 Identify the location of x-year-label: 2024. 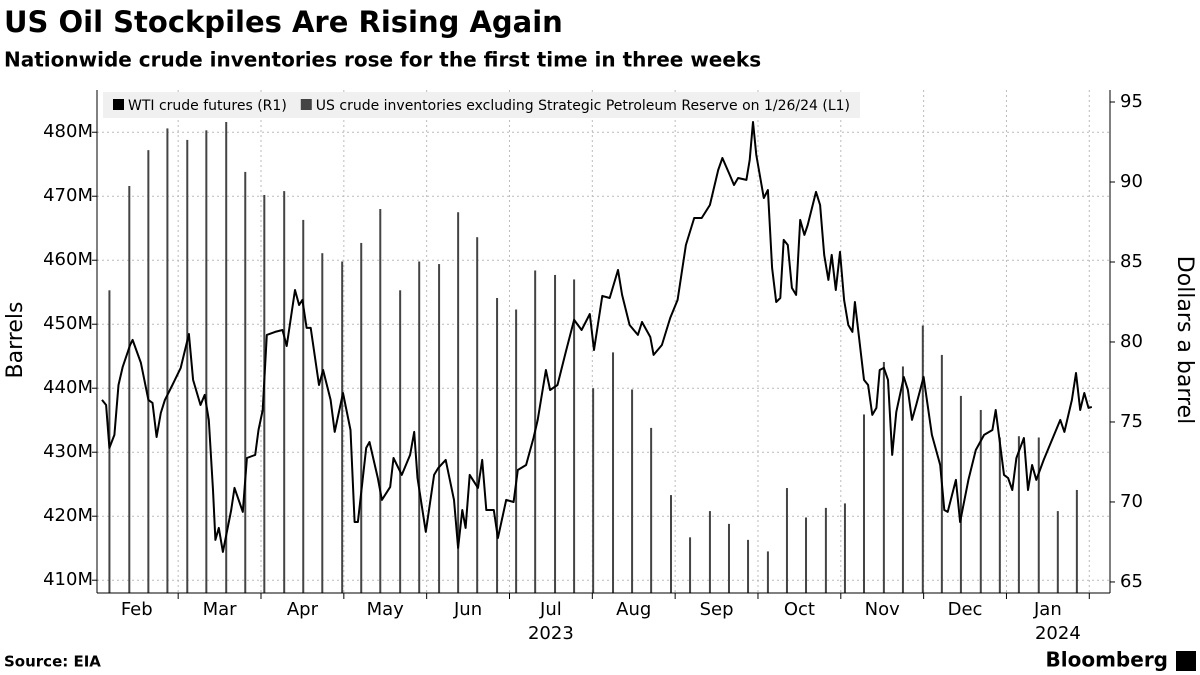
(1058, 633).